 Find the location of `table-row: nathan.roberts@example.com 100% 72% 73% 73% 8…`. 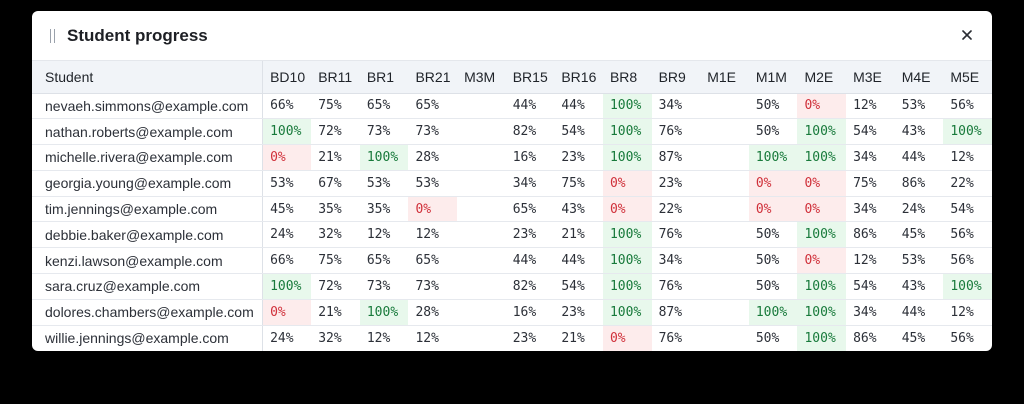

table-row: nathan.roberts@example.com 100% 72% 73% 73% 8… is located at coordinates (512, 132).